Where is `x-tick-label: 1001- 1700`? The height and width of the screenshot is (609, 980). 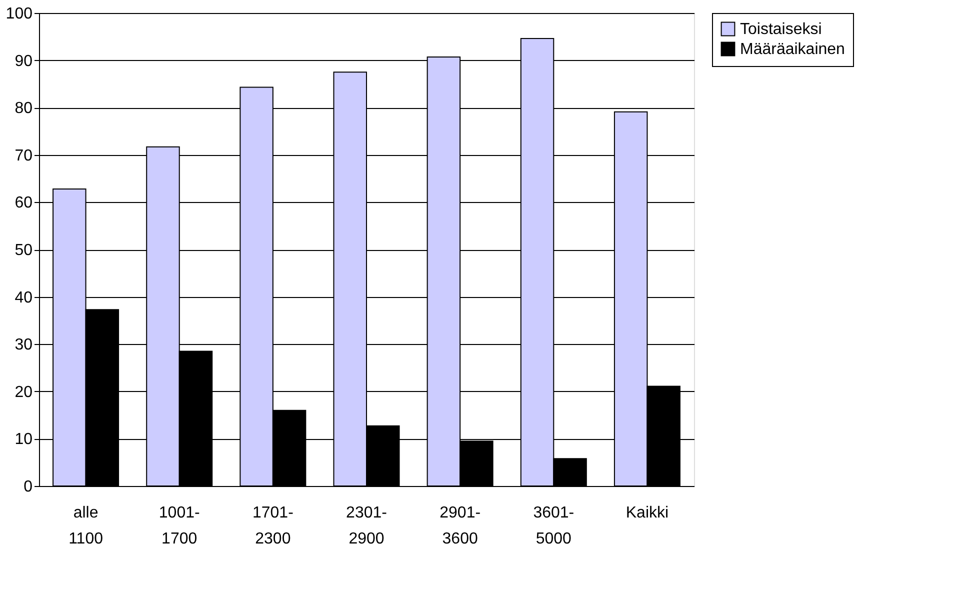
x-tick-label: 1001- 1700 is located at coordinates (179, 526).